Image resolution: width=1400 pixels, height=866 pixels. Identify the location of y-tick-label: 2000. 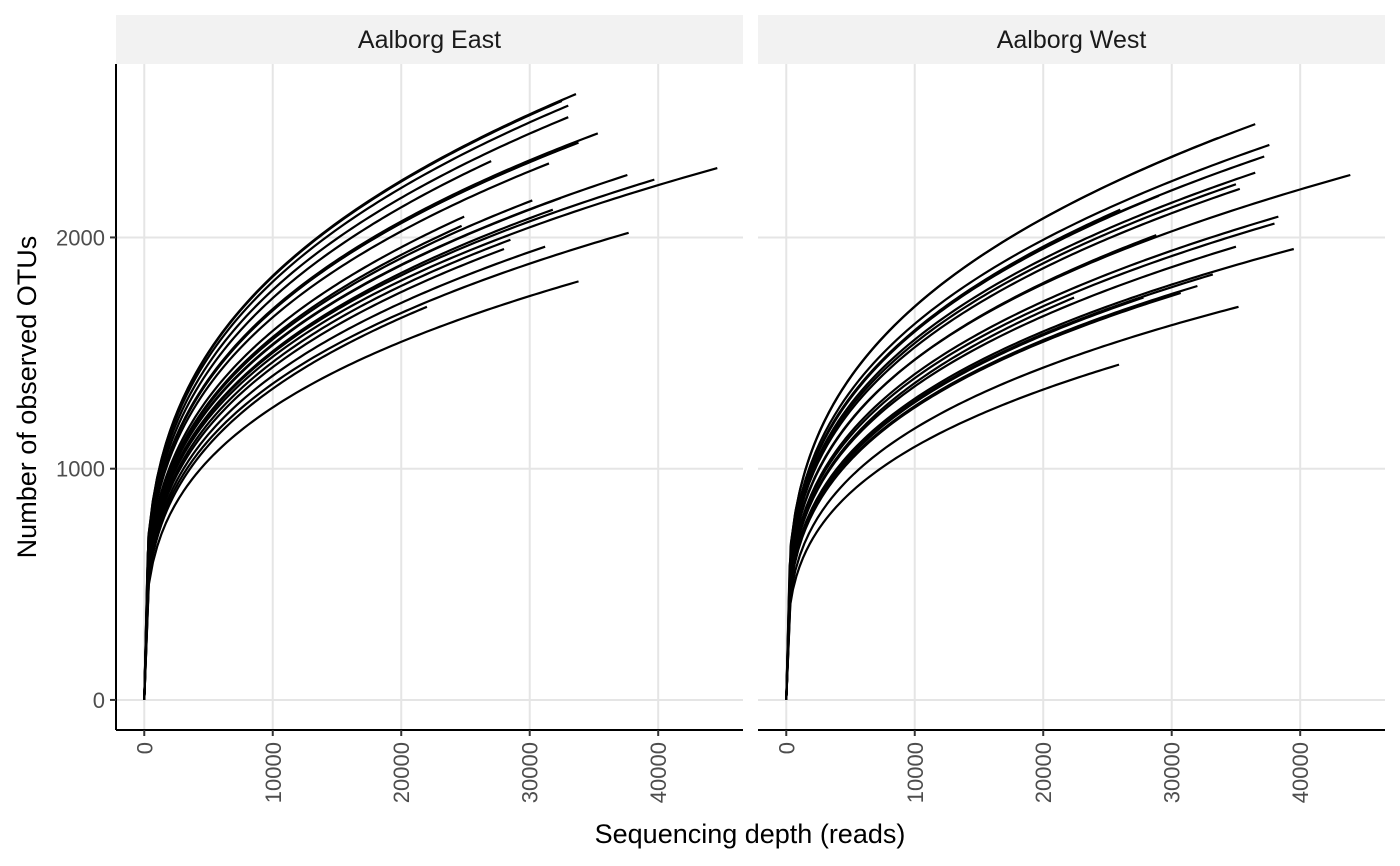
(80, 237).